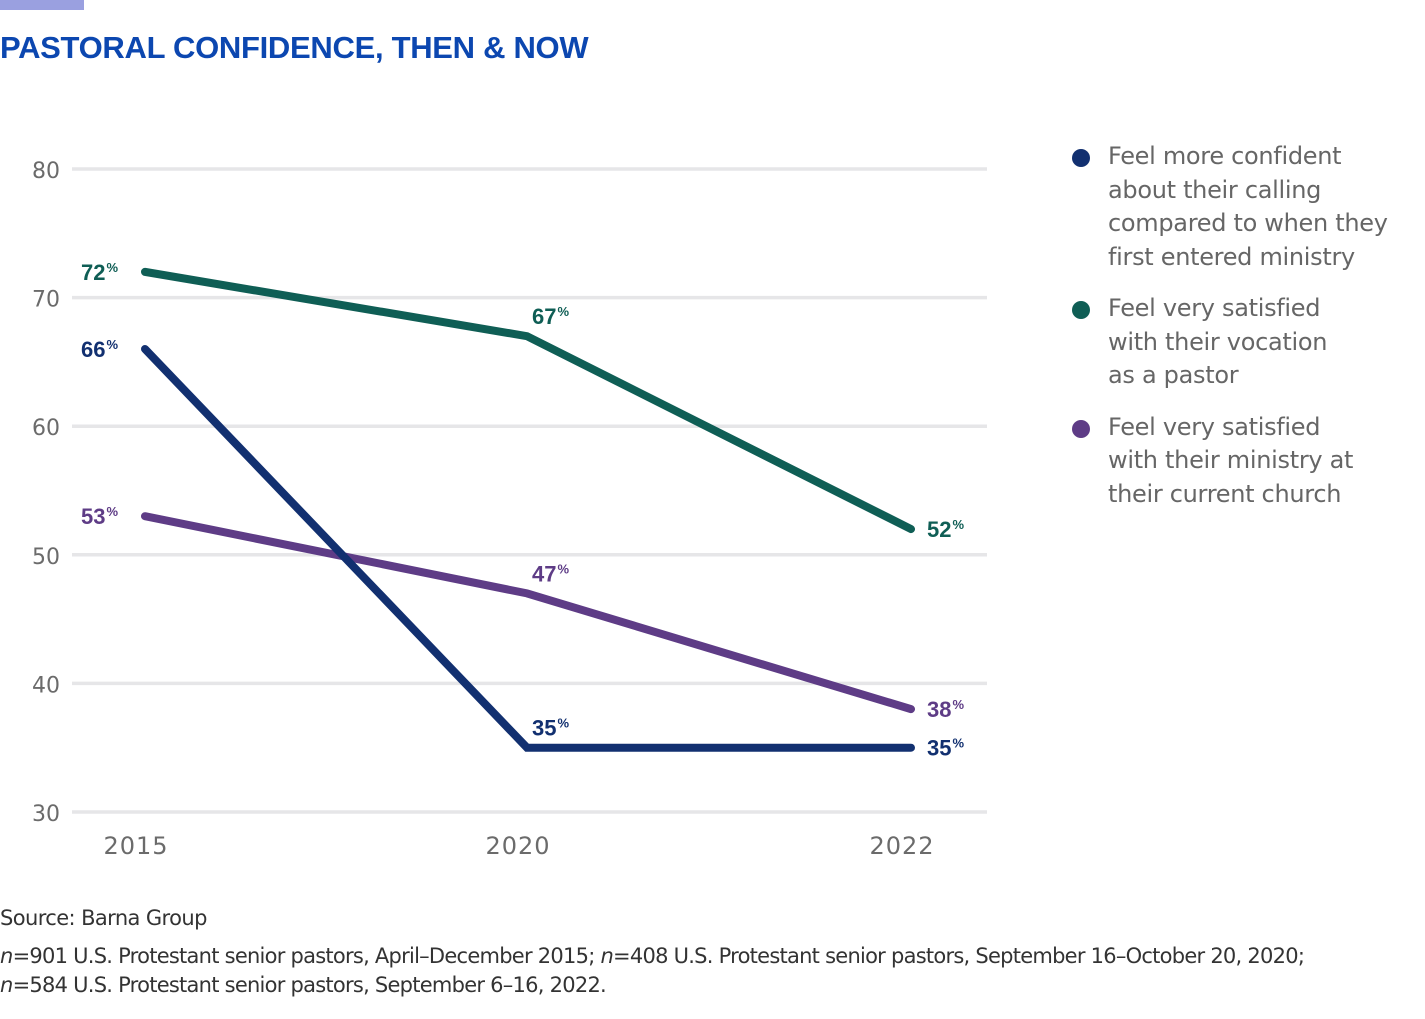 Image resolution: width=1425 pixels, height=1019 pixels. Describe the element at coordinates (294, 47) in the screenshot. I see `chart-title: PASTORAL CONFIDENCE, THEN & NOW` at that location.